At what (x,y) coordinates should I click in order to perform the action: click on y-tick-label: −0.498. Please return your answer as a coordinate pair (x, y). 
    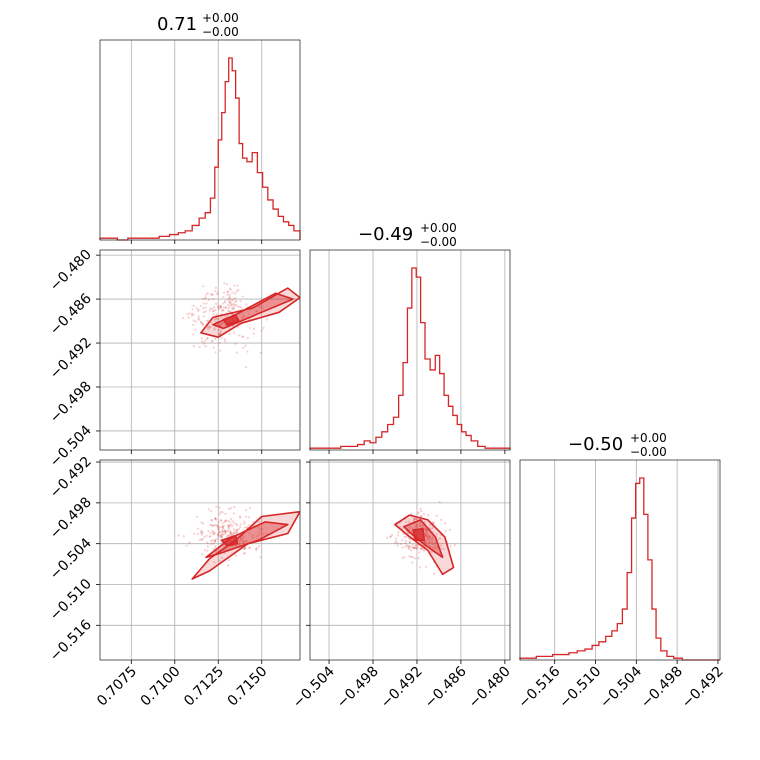
    Looking at the image, I should click on (71, 518).